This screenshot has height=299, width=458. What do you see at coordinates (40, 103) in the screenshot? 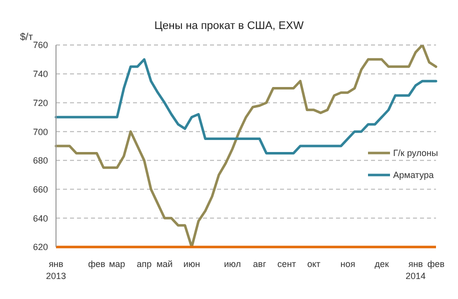
I see `y-tick-label: 720` at bounding box center [40, 103].